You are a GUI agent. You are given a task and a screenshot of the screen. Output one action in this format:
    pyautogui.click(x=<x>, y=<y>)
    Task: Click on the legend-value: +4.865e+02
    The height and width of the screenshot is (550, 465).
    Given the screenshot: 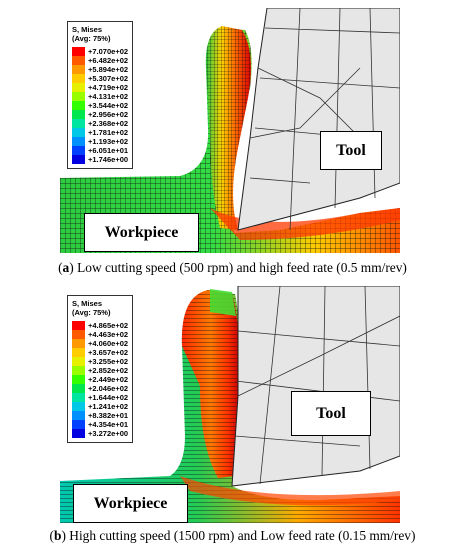 What is the action you would take?
    pyautogui.click(x=108, y=325)
    